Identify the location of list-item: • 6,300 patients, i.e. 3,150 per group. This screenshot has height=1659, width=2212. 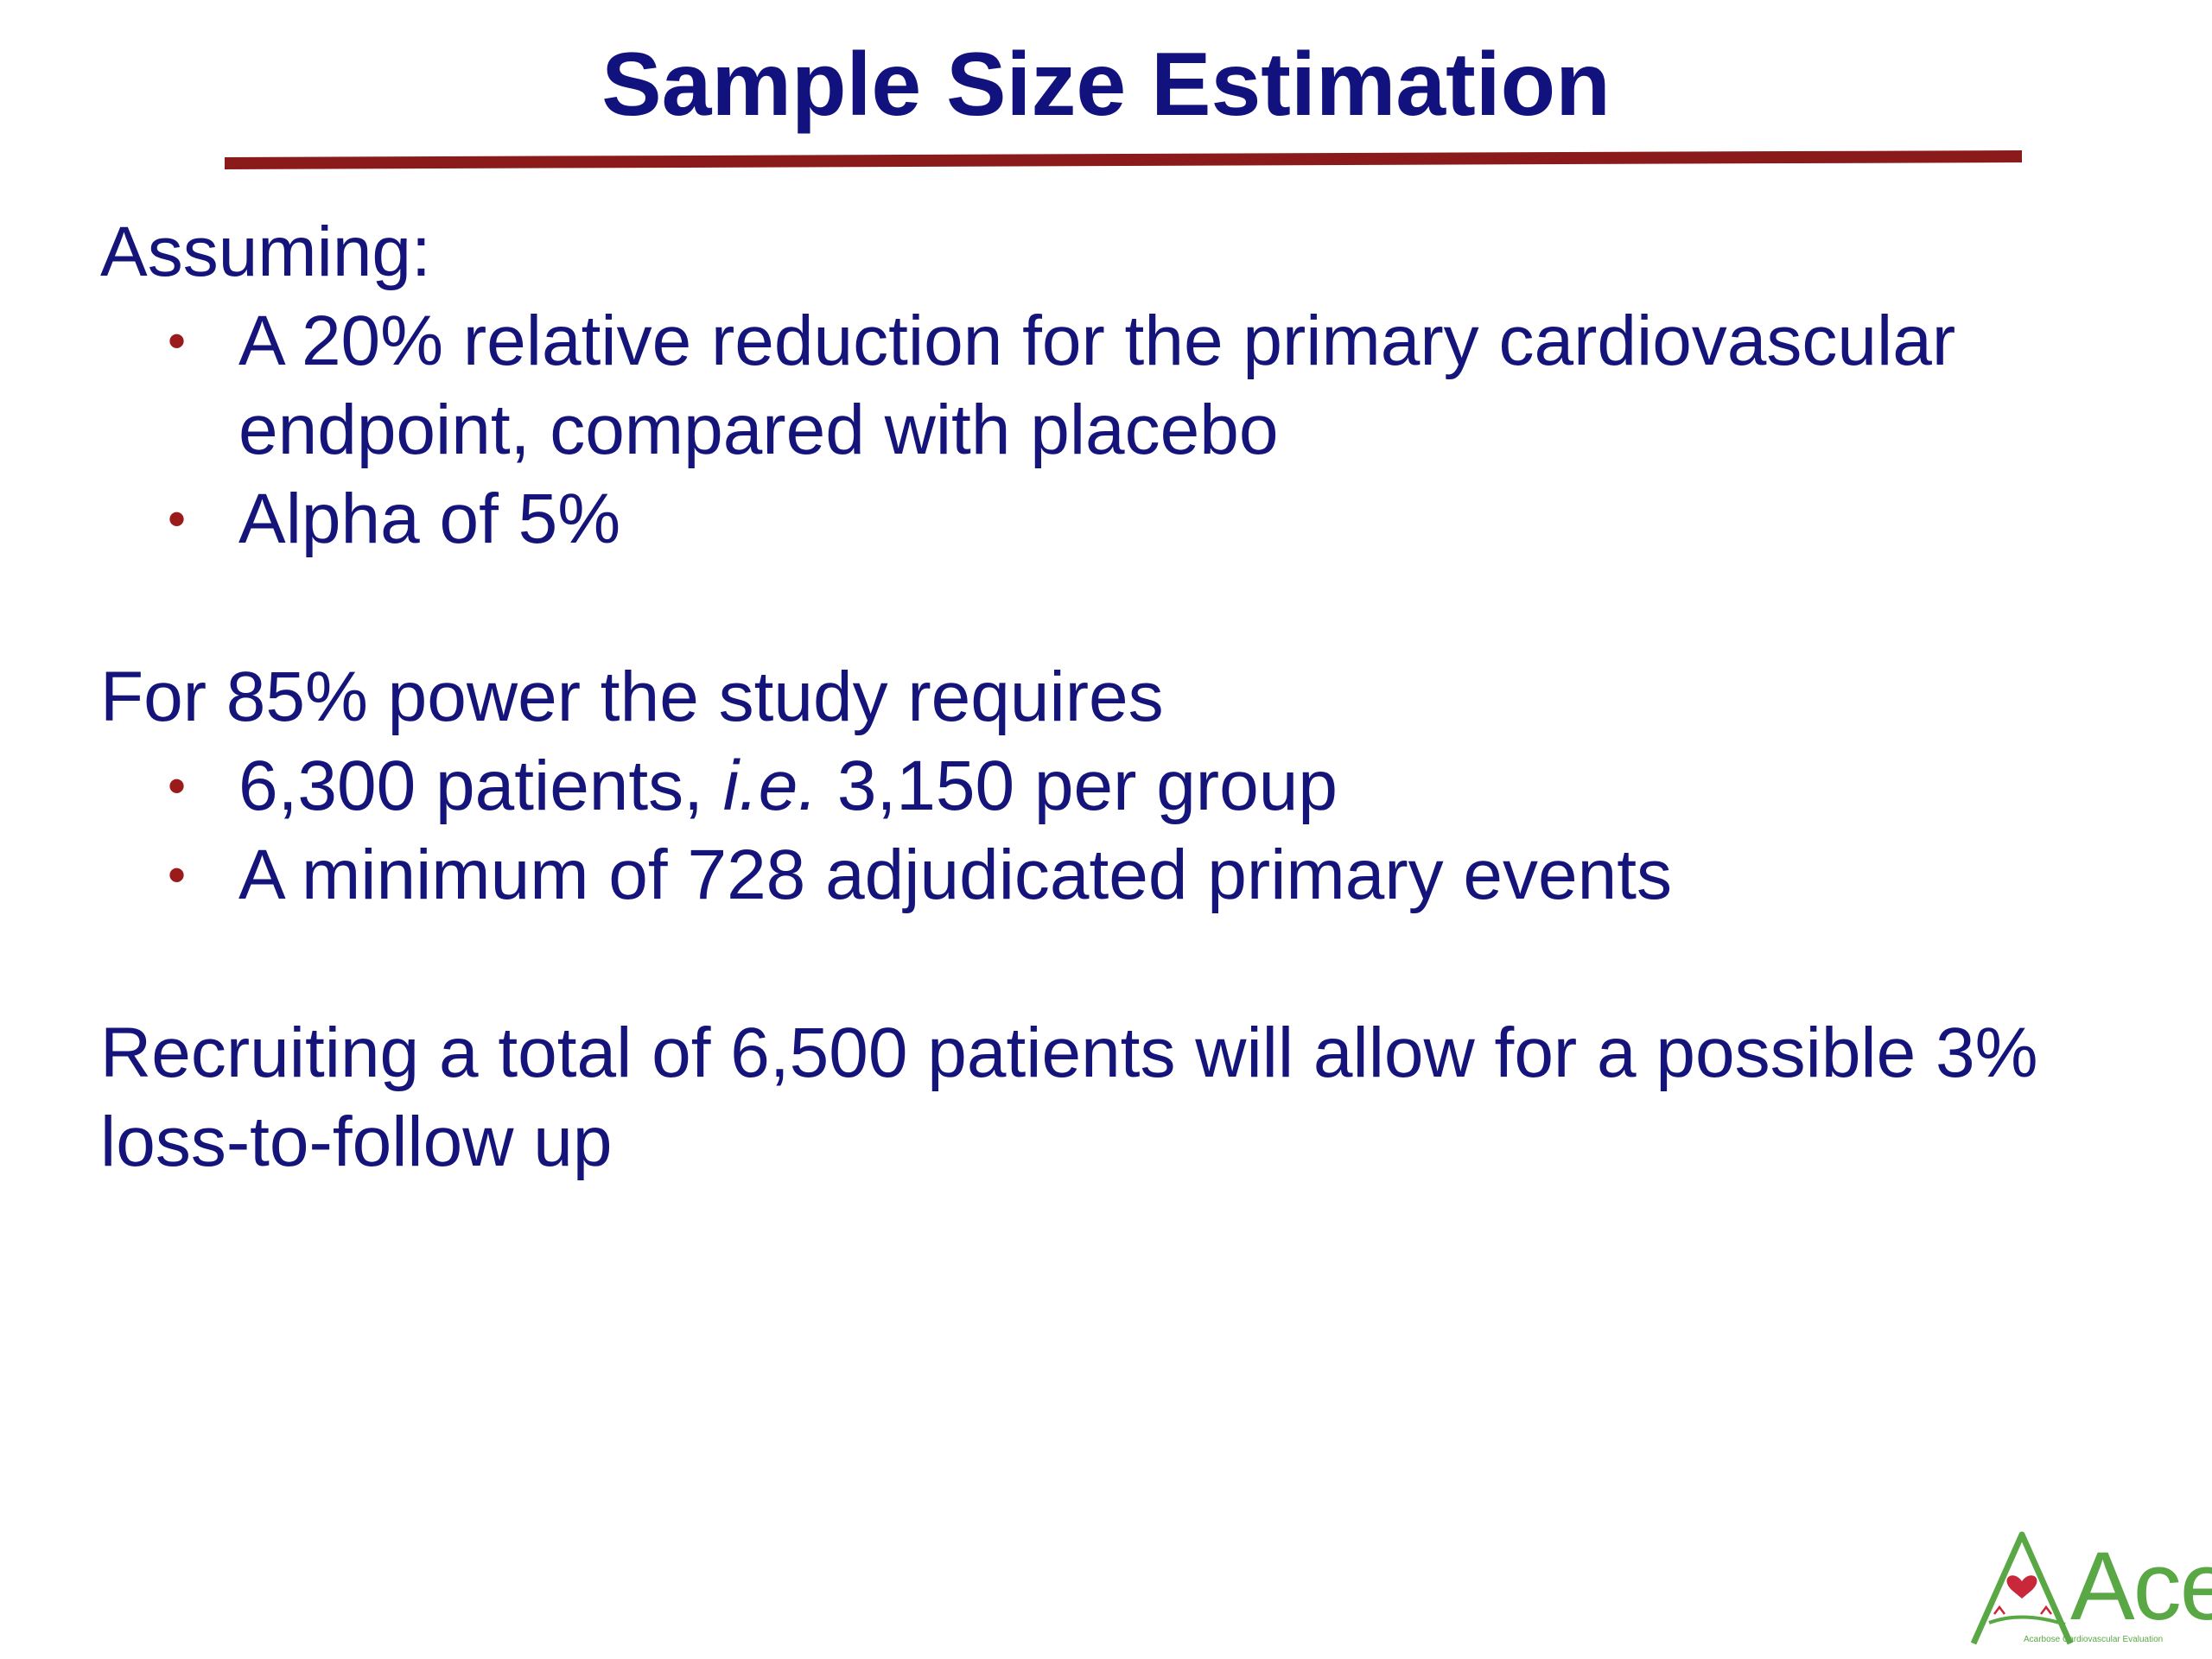
(1128, 785).